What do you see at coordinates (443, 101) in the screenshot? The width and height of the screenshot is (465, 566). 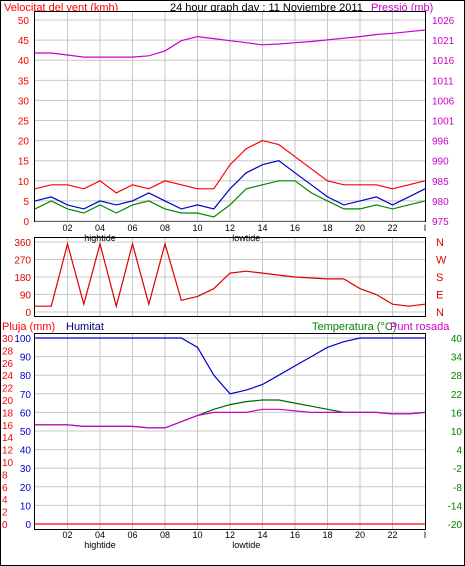 I see `pressure-tick-label: 1006` at bounding box center [443, 101].